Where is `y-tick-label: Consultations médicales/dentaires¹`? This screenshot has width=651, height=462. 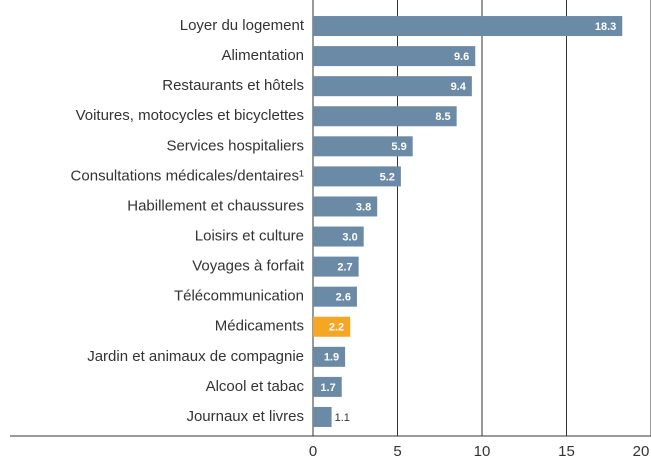
y-tick-label: Consultations médicales/dentaires¹ is located at coordinates (187, 175).